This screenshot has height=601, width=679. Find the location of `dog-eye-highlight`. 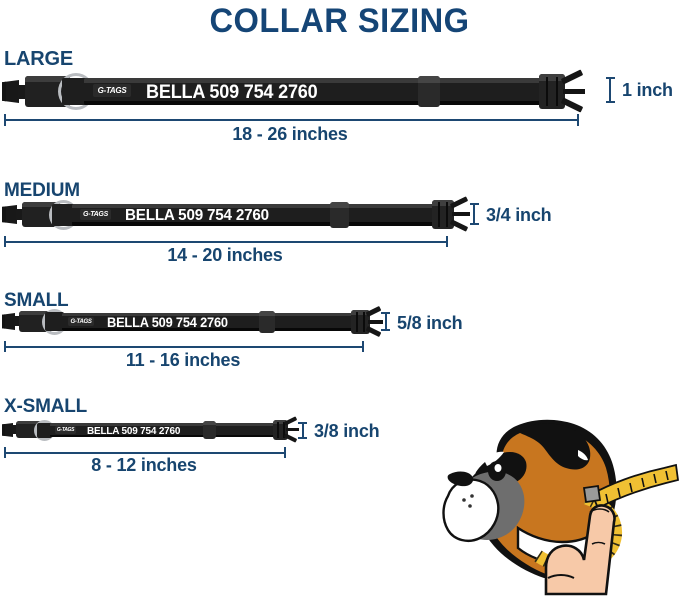

dog-eye-highlight is located at coordinates (498, 468).